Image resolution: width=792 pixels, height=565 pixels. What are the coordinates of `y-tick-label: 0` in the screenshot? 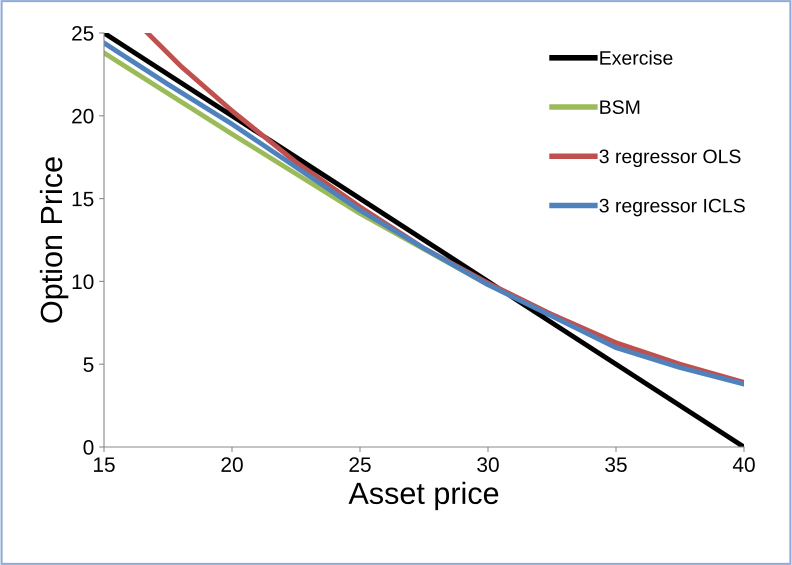 It's located at (89, 447).